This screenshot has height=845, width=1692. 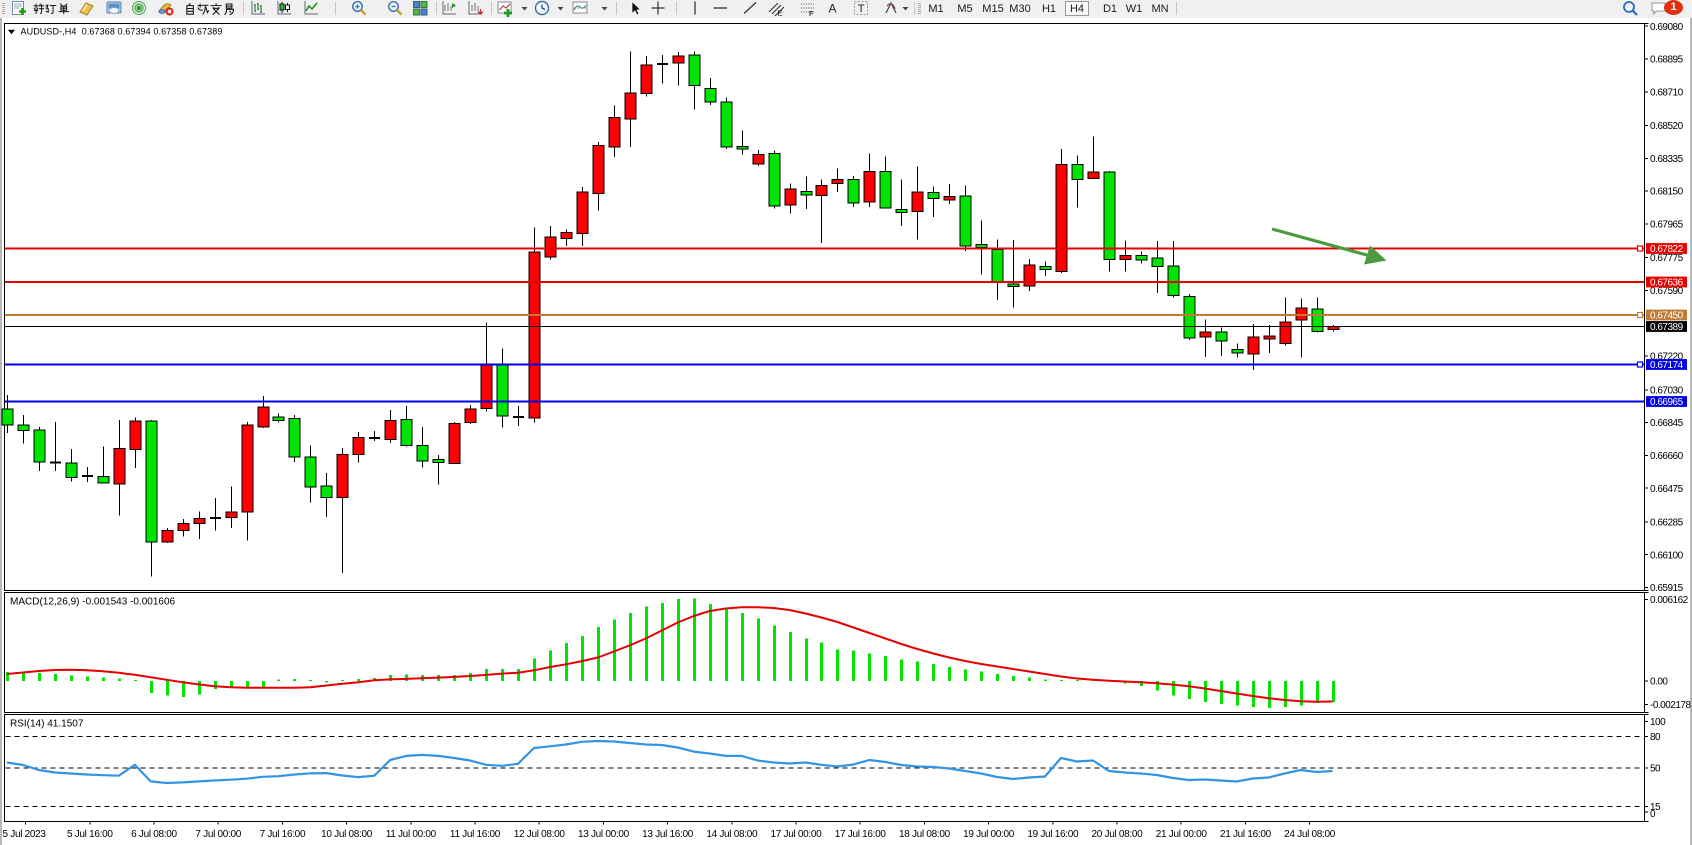 What do you see at coordinates (780, 13) in the screenshot?
I see `svg-text: E` at bounding box center [780, 13].